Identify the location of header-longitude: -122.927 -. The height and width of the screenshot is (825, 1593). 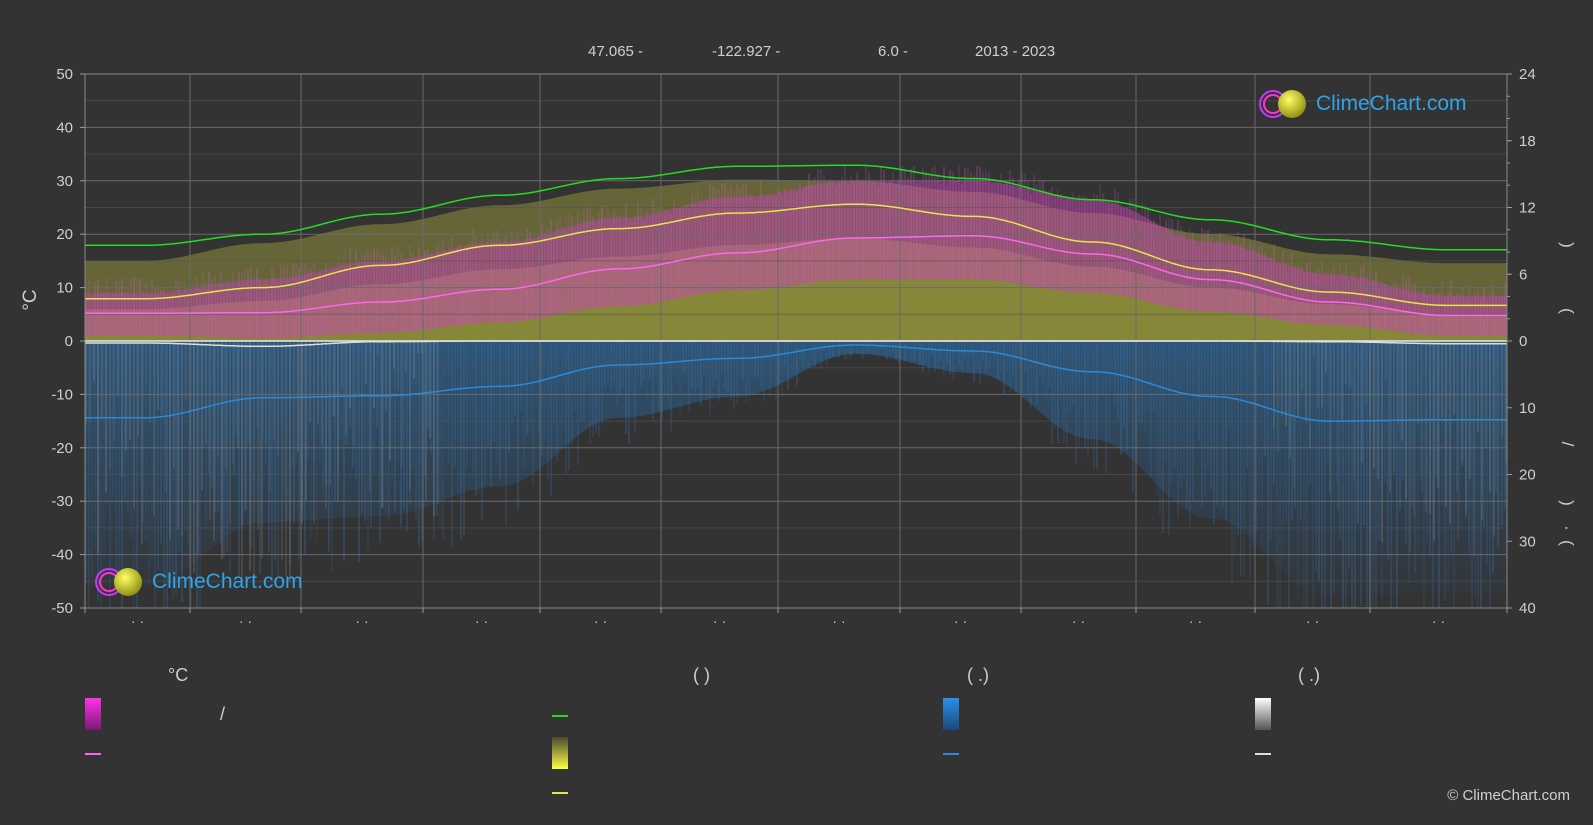
(746, 51).